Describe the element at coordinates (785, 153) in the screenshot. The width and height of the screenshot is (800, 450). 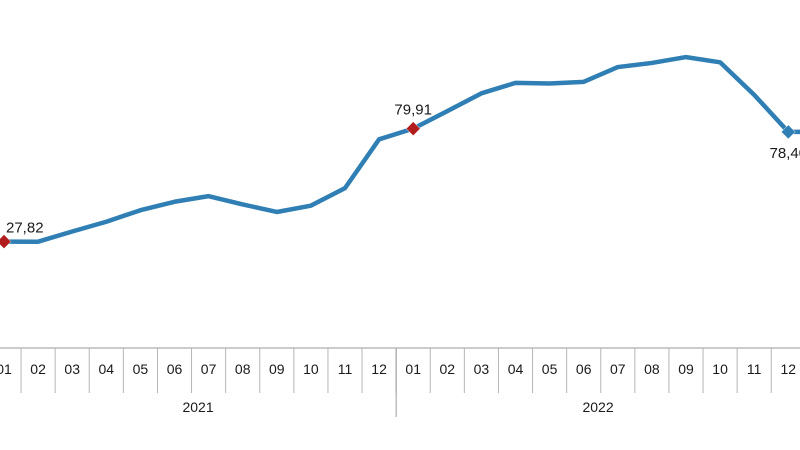
I see `data-point-label: 78,40` at that location.